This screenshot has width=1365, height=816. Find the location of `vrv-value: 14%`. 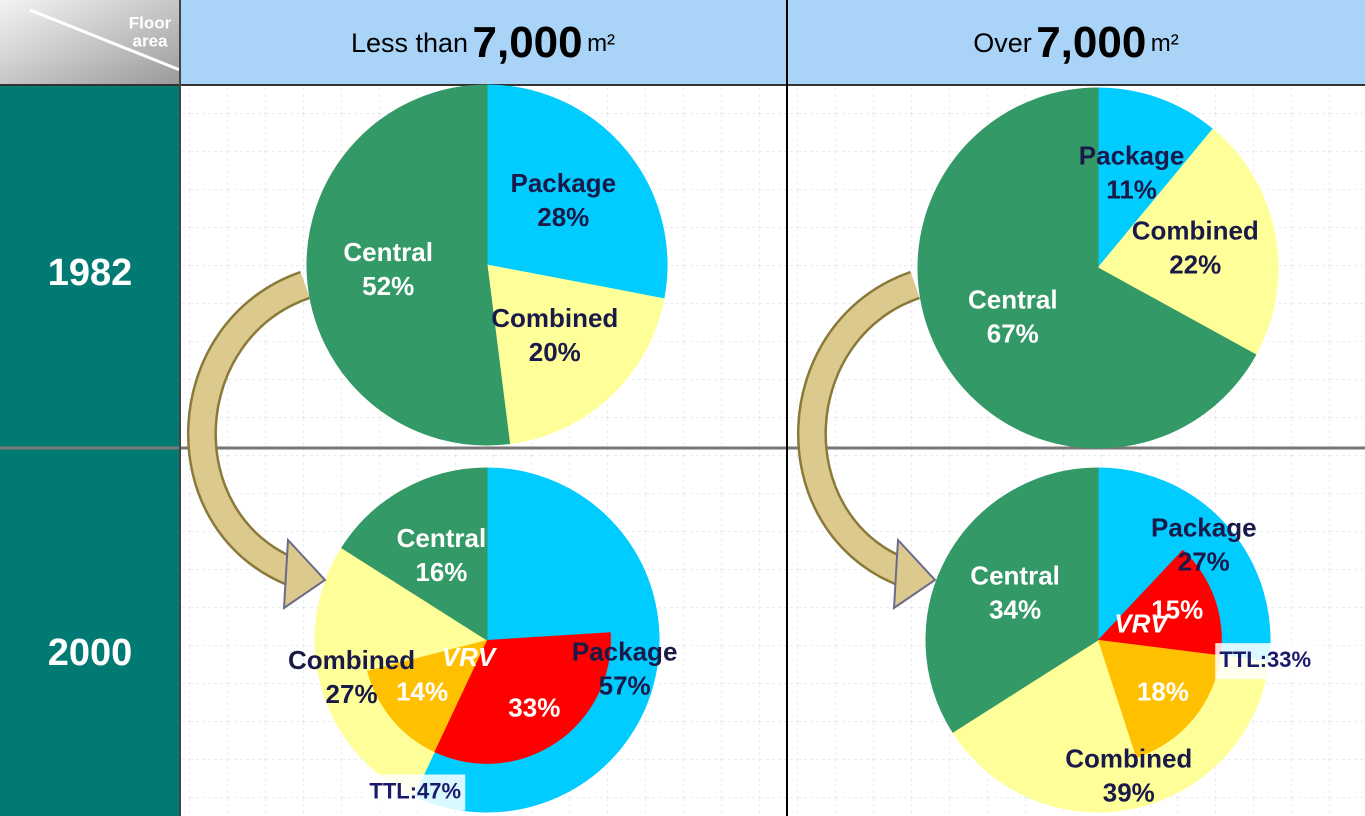

vrv-value: 14% is located at coordinates (422, 692).